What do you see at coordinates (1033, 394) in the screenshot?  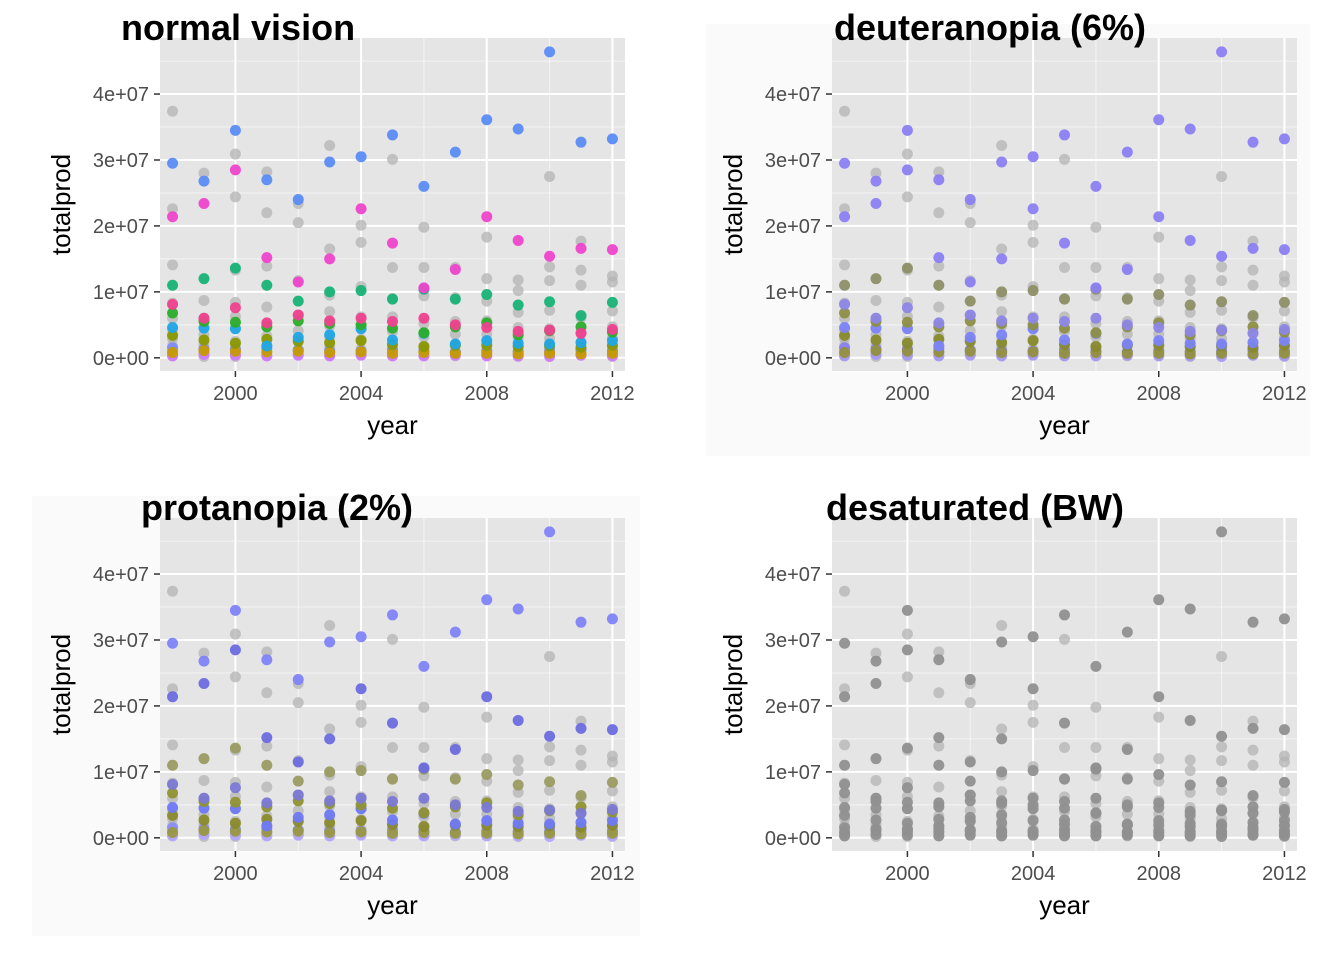 I see `x-tick-label: 2004` at bounding box center [1033, 394].